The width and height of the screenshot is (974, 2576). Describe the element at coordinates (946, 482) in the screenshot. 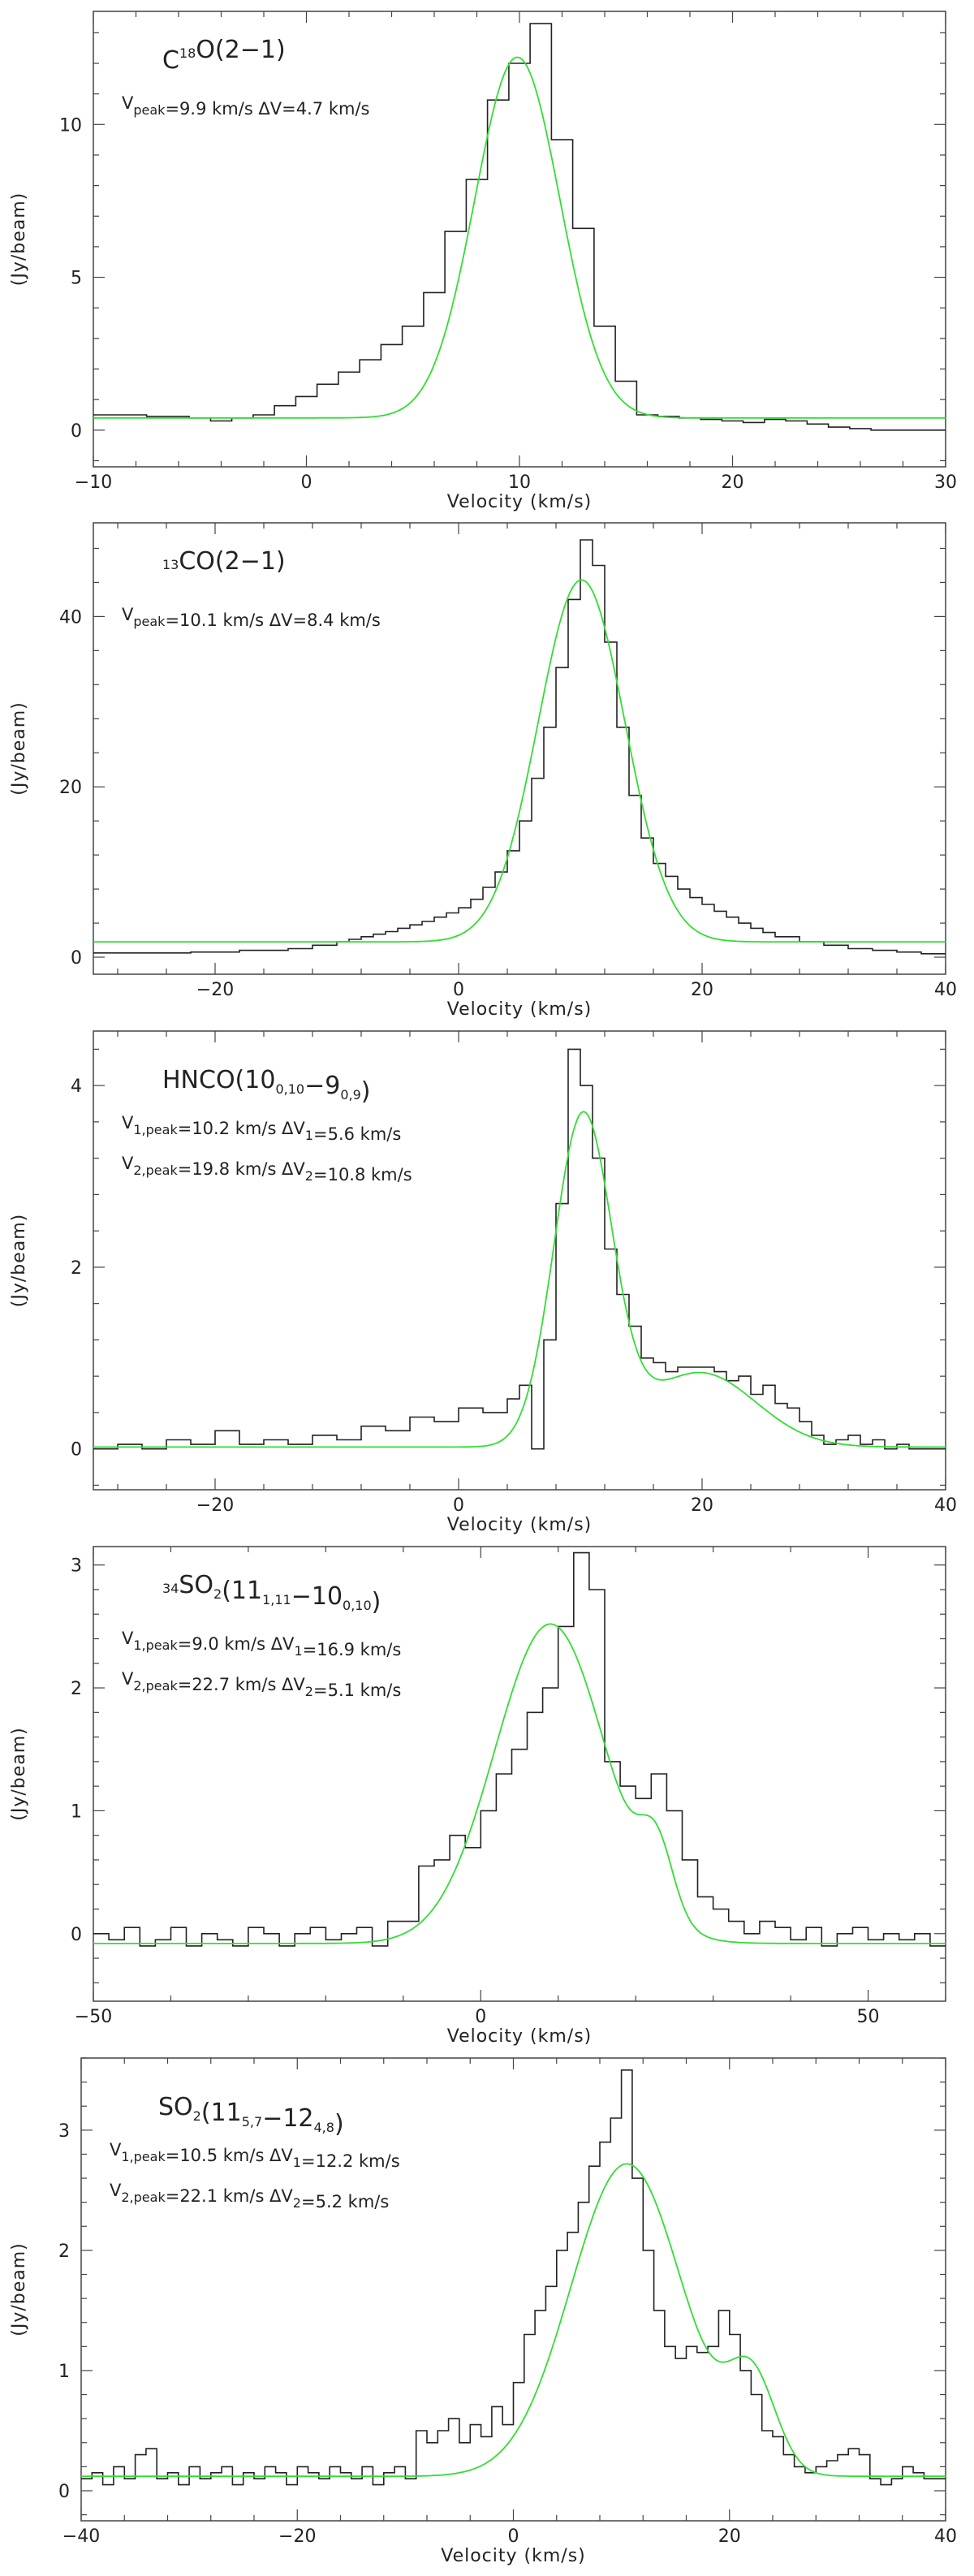

I see `x-tick-label: 30` at that location.